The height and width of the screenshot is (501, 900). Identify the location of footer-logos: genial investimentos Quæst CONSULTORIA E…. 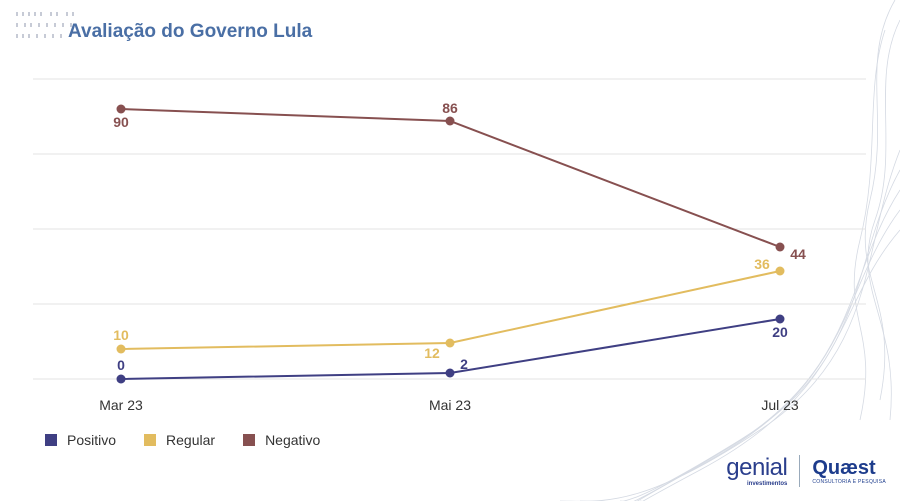
(806, 471).